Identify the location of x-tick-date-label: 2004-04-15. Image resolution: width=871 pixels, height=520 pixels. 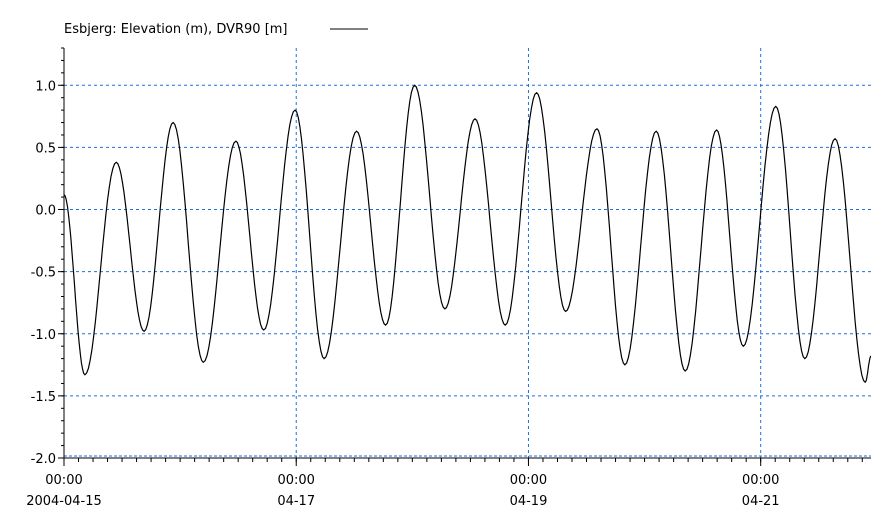
(64, 501).